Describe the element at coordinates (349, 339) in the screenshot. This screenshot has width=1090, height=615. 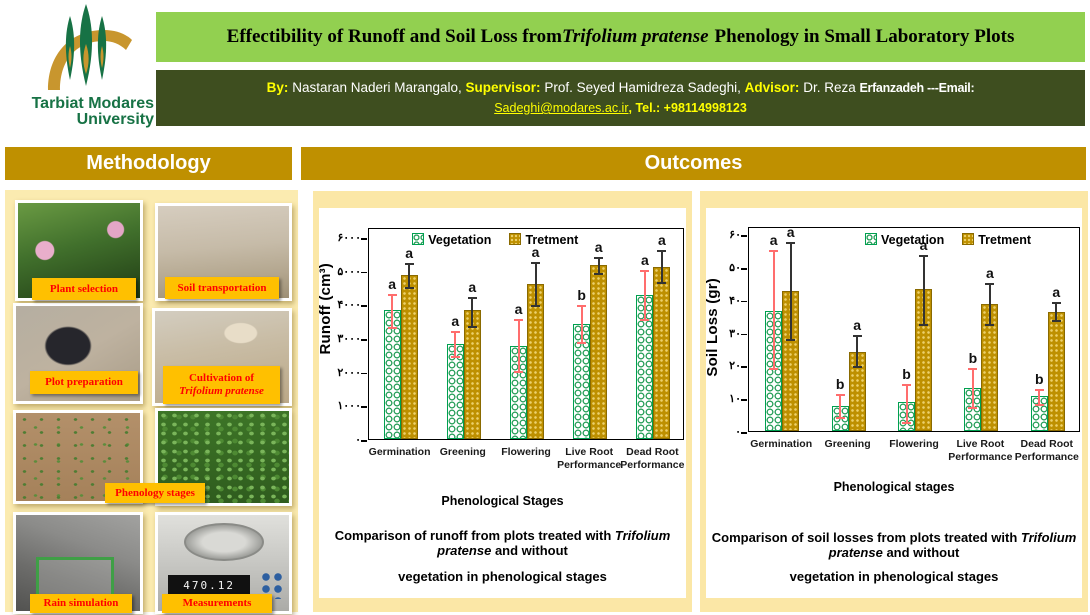
I see `y-tick-label: ۳۰۰۰` at that location.